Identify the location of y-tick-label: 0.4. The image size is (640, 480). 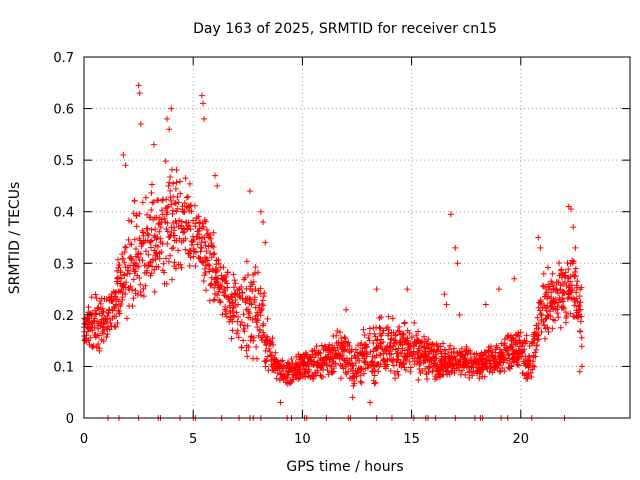
(63, 213).